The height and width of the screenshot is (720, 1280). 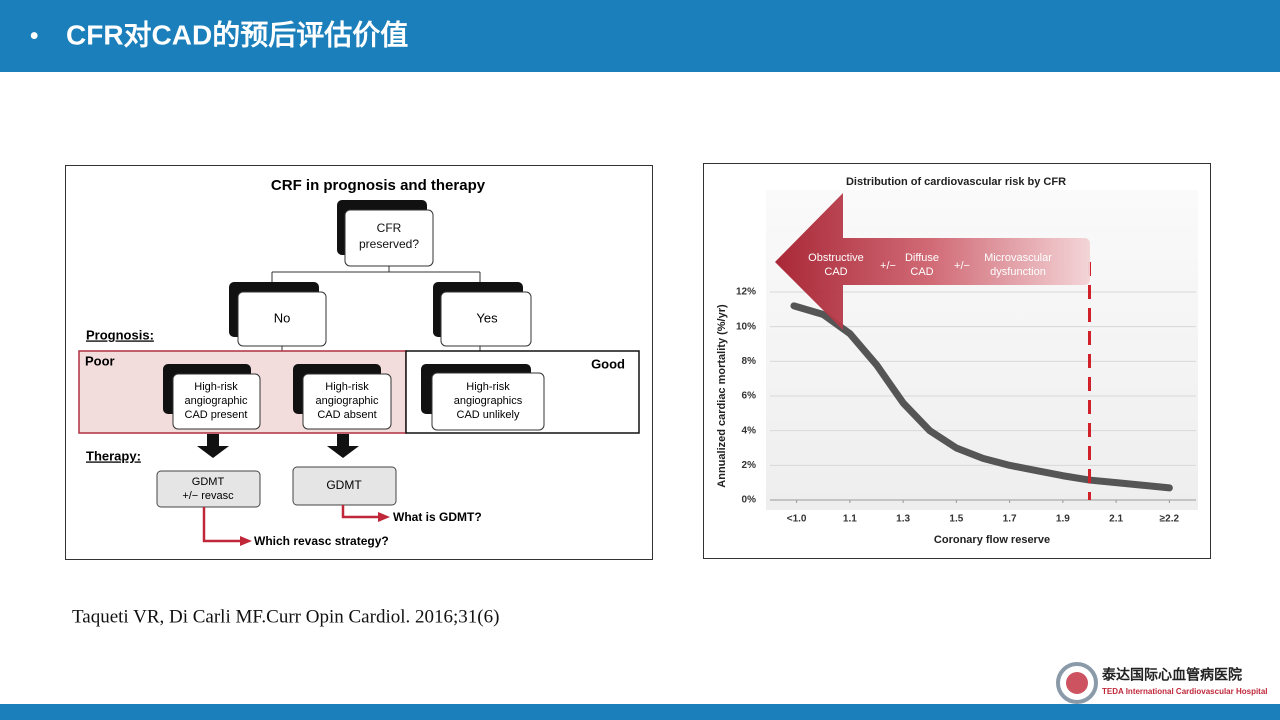 I want to click on y-tick-label: 4%, so click(x=749, y=430).